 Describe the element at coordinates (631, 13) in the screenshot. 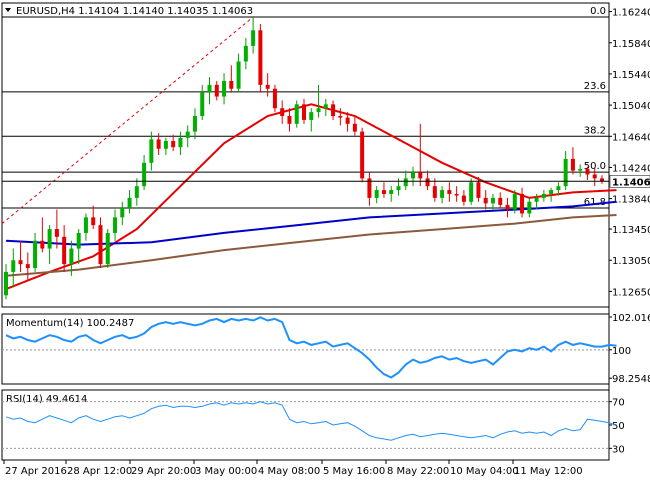

I see `price-y-tick-label: 1.16240` at that location.